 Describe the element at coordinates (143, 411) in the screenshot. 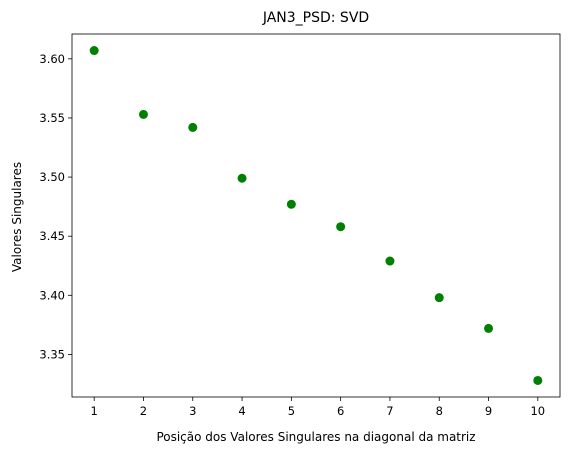

I see `x-tick-label: 2` at that location.